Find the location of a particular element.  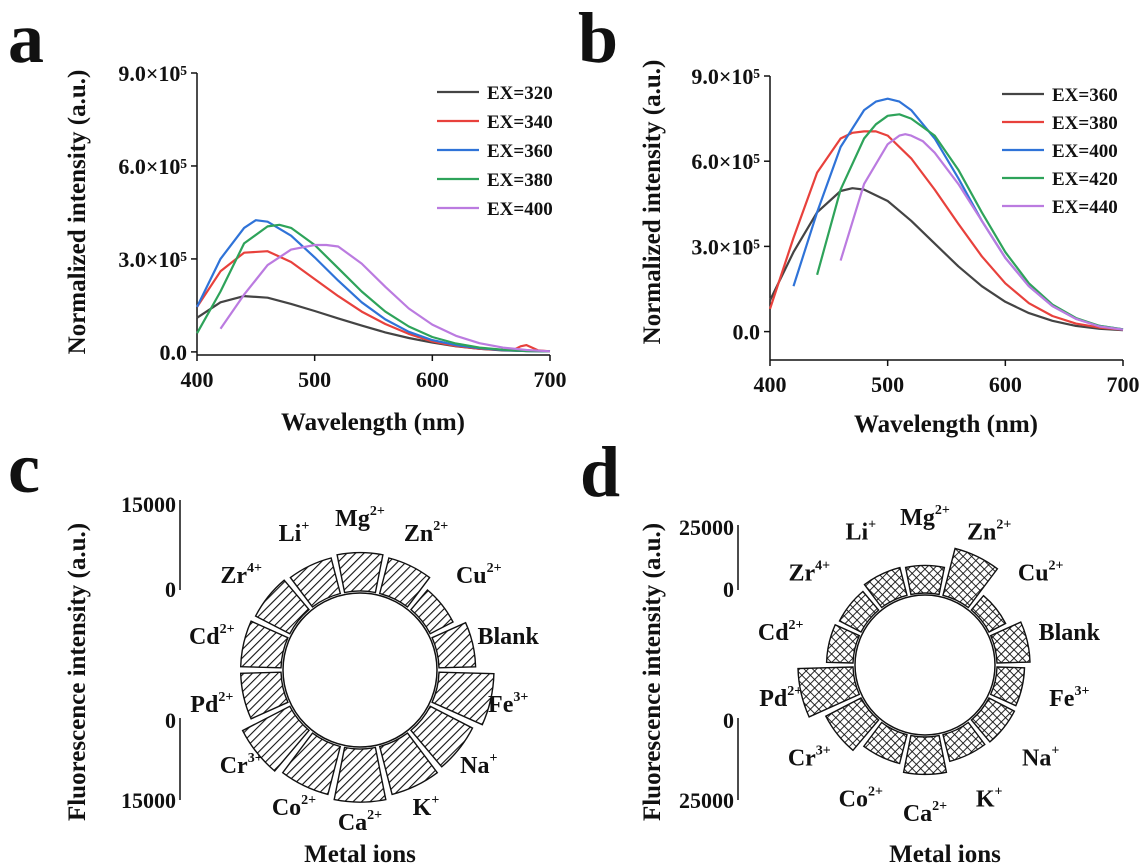

panel-a-y-tick-label: 3.0×10⁵ is located at coordinates (152, 259).